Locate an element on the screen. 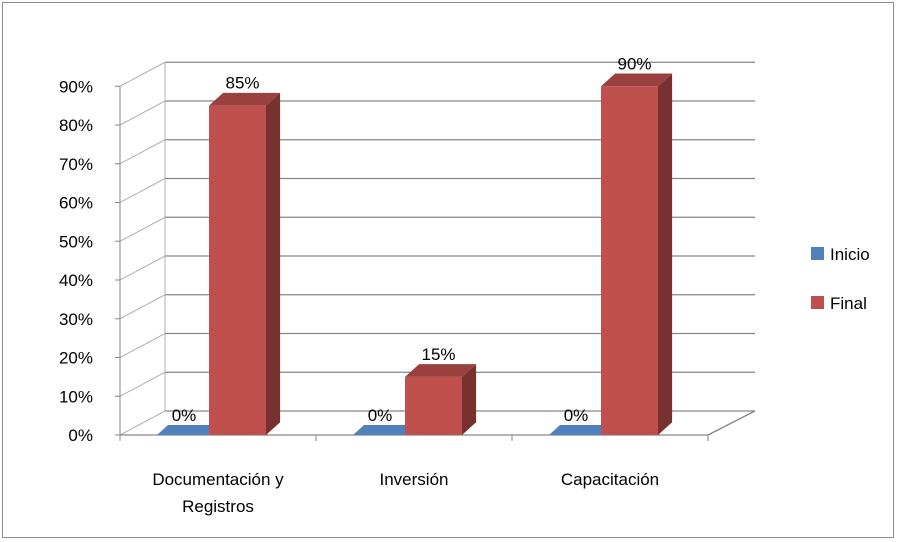 This screenshot has height=542, width=898. legend-label-final: Final is located at coordinates (848, 303).